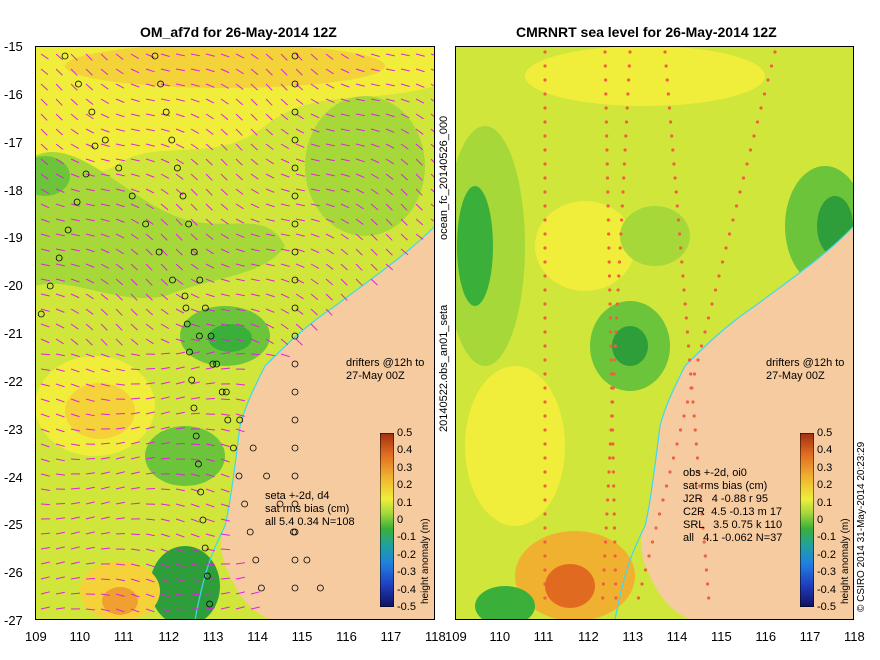 The image size is (880, 660). What do you see at coordinates (405, 467) in the screenshot?
I see `colorbar-tick: 0.3` at bounding box center [405, 467].